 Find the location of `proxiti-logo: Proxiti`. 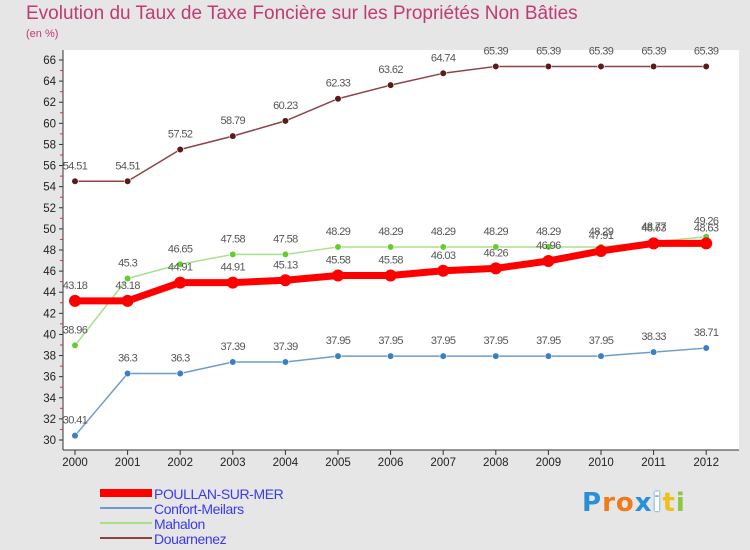

proxiti-logo: Proxiti is located at coordinates (634, 503).